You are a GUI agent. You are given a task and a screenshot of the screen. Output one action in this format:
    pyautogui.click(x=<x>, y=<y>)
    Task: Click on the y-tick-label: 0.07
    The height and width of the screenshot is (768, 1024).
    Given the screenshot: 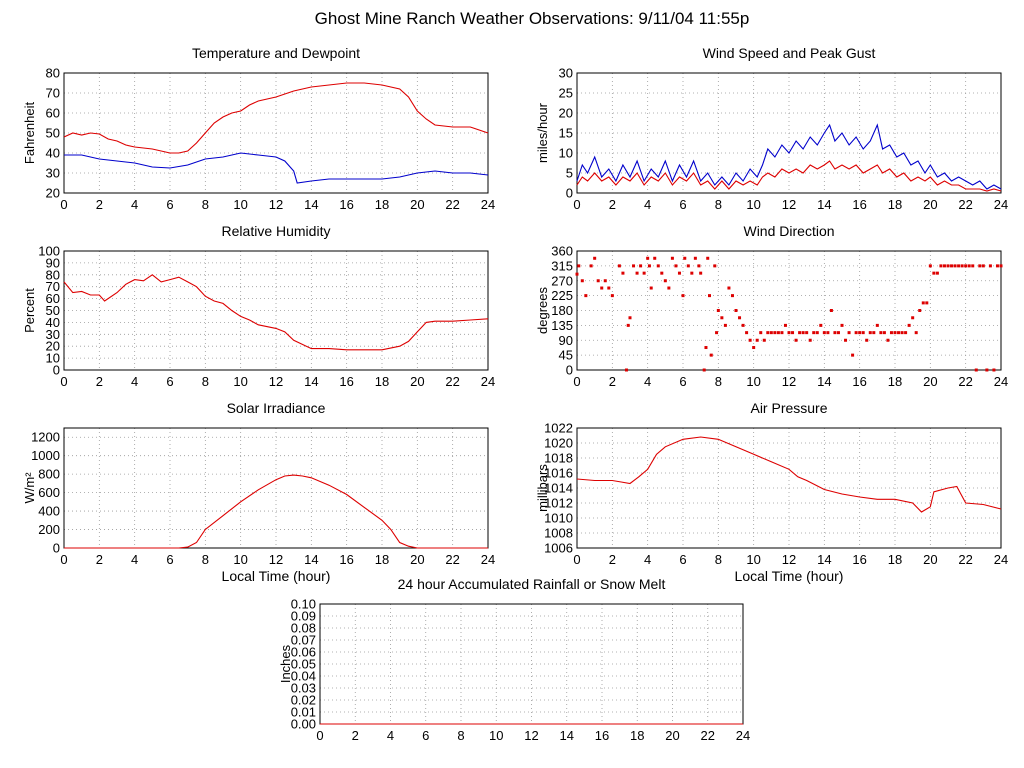 What is the action you would take?
    pyautogui.click(x=303, y=640)
    